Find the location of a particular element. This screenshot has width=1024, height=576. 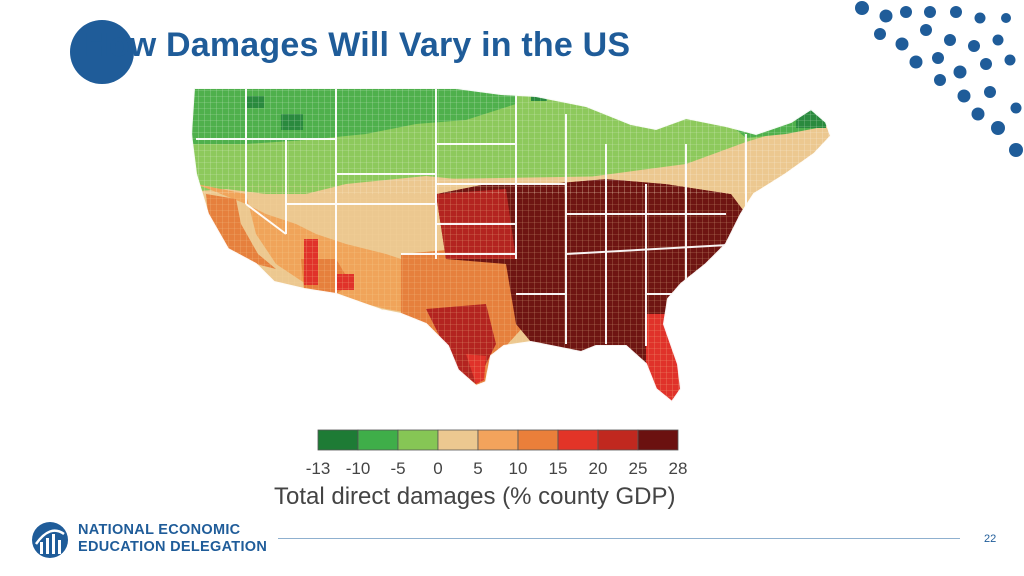

logo: NATIONAL ECONOMIC EDUCATION DELEGATION is located at coordinates (155, 540).